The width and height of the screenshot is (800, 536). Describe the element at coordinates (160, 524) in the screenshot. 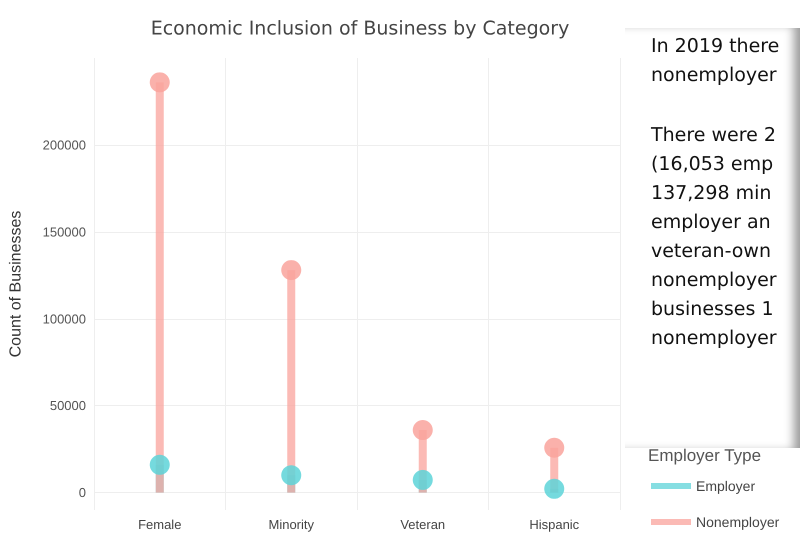

I see `x-tick-label: Female` at that location.